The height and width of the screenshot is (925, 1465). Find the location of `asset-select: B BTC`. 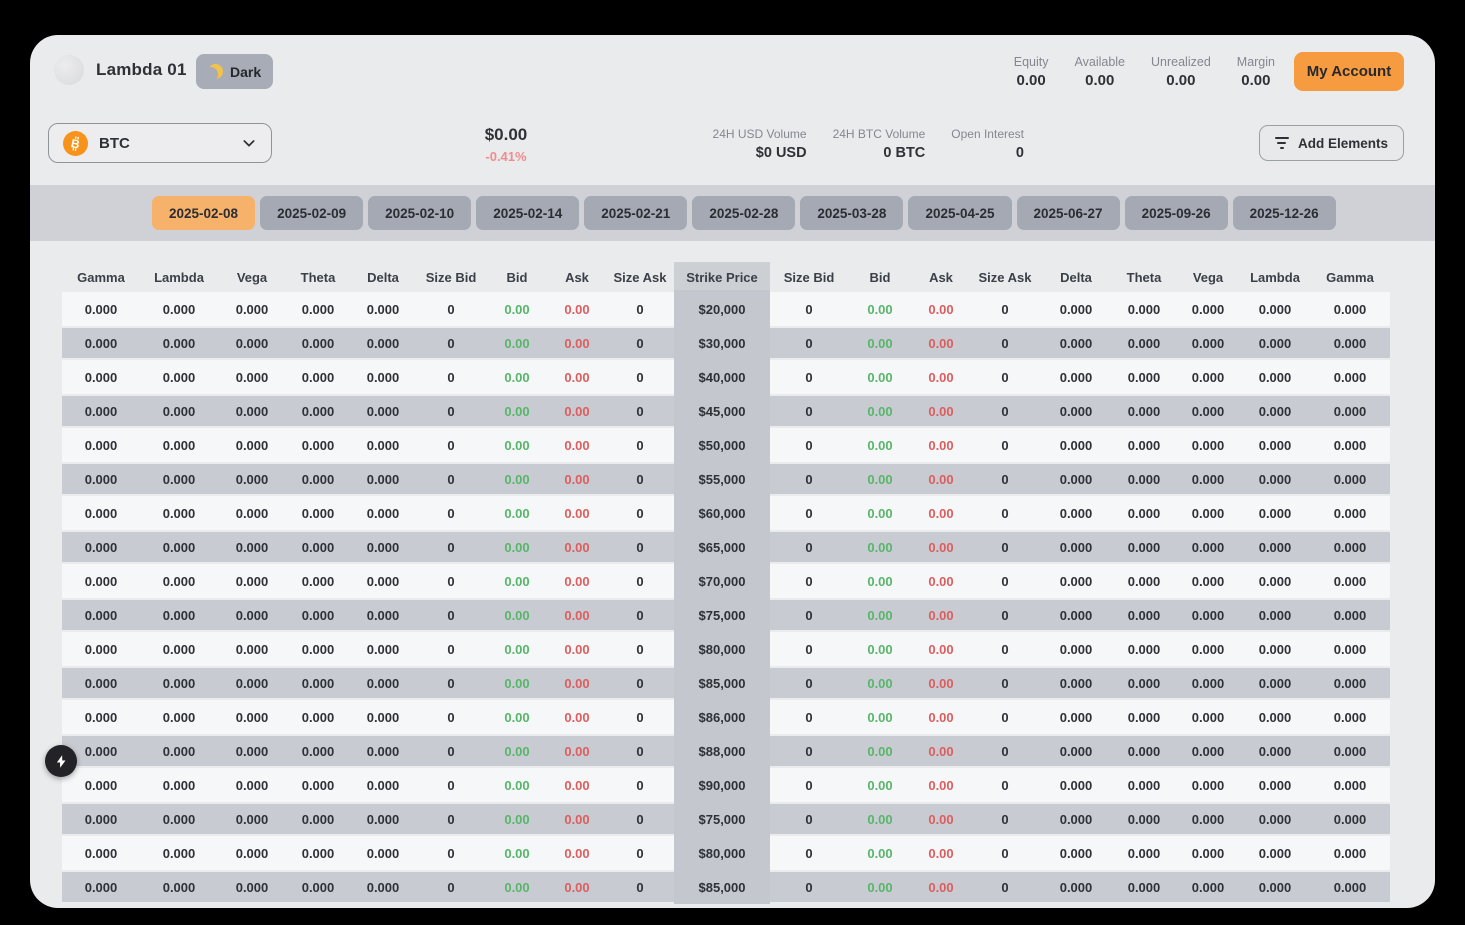

asset-select: B BTC is located at coordinates (160, 143).